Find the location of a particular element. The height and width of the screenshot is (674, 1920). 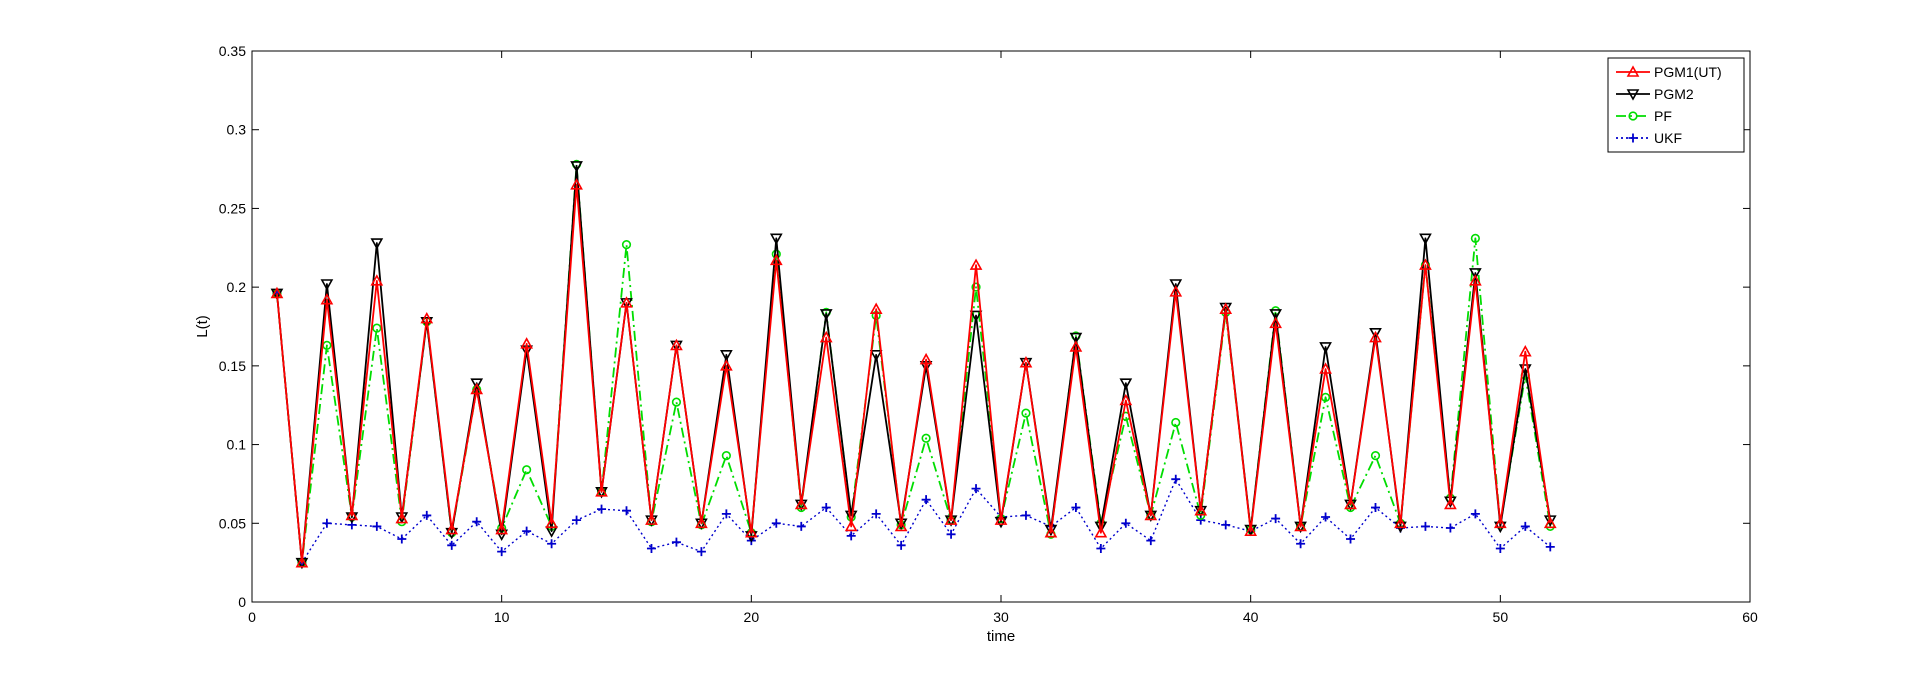

y-tick-label: 0.05 is located at coordinates (232, 523).